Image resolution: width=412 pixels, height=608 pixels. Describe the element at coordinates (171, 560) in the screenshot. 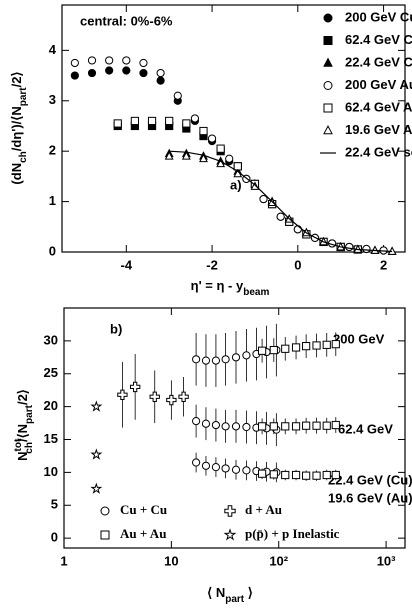

I see `x-tick-label: 10` at that location.